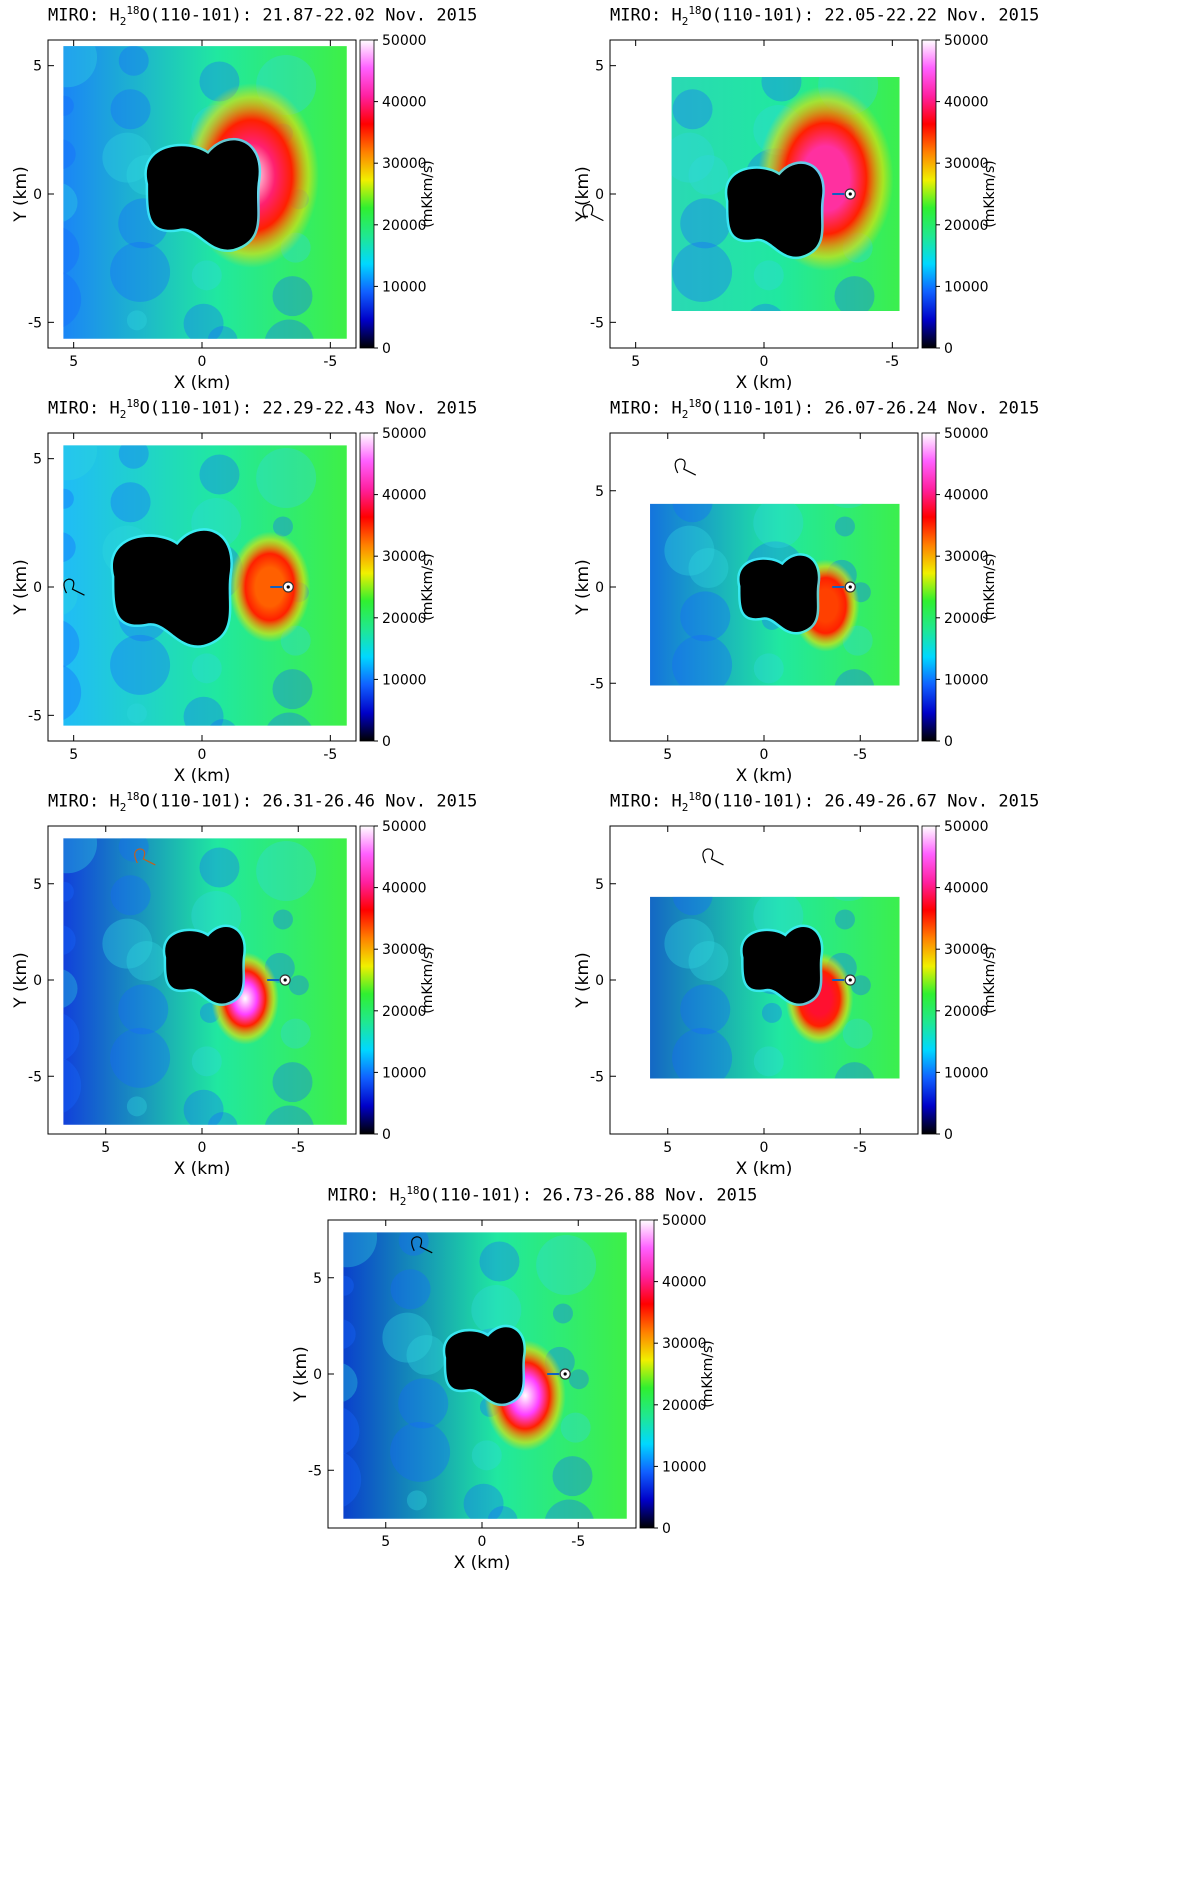  I want to click on x-tick-label: 0, so click(764, 1148).